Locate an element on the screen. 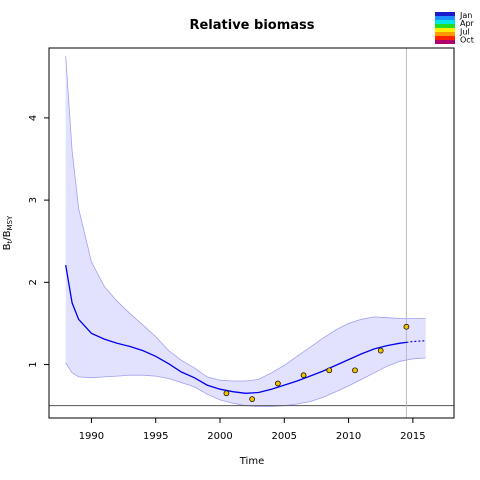 The image size is (480, 480). x-tick-label: 2005 is located at coordinates (284, 436).